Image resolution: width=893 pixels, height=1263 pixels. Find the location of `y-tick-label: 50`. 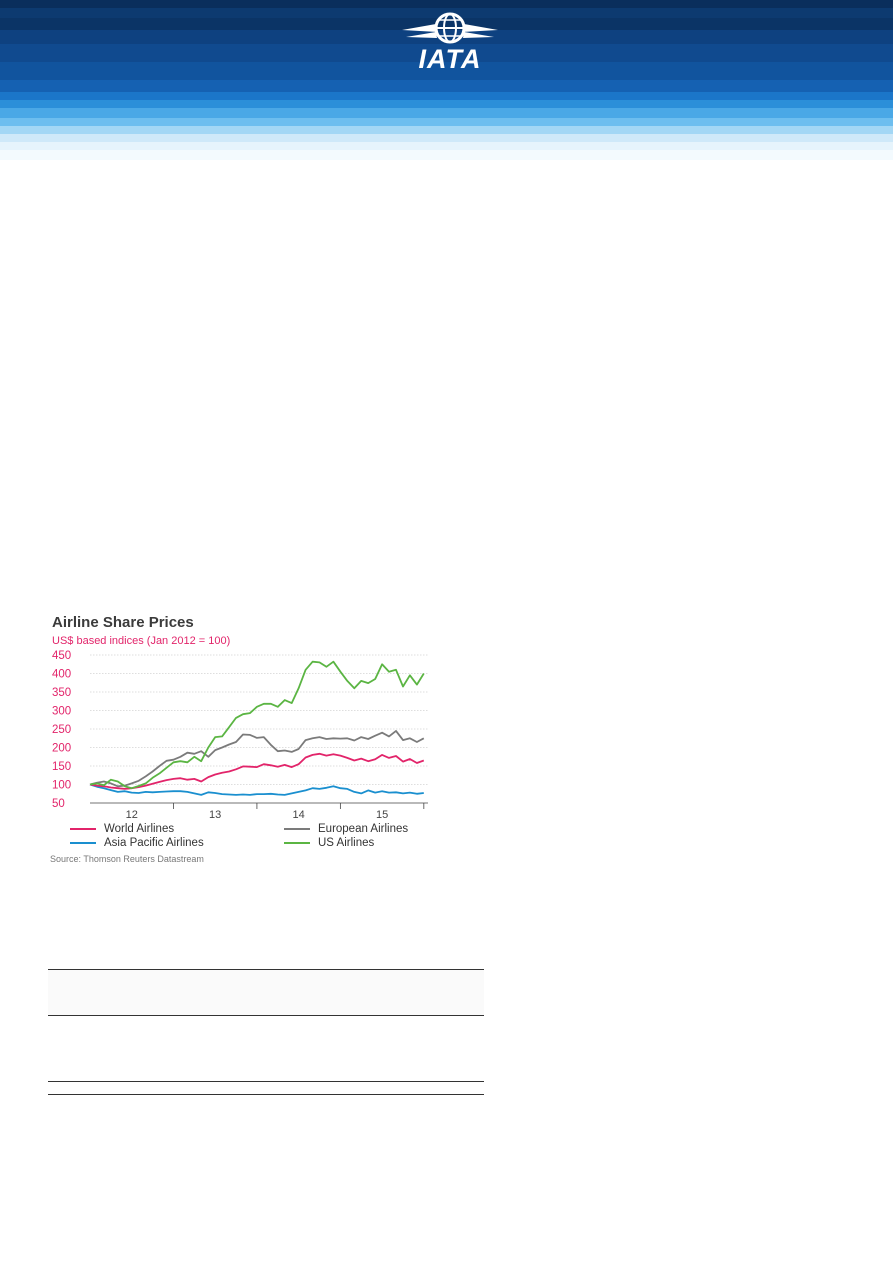

y-tick-label: 50 is located at coordinates (58, 804).